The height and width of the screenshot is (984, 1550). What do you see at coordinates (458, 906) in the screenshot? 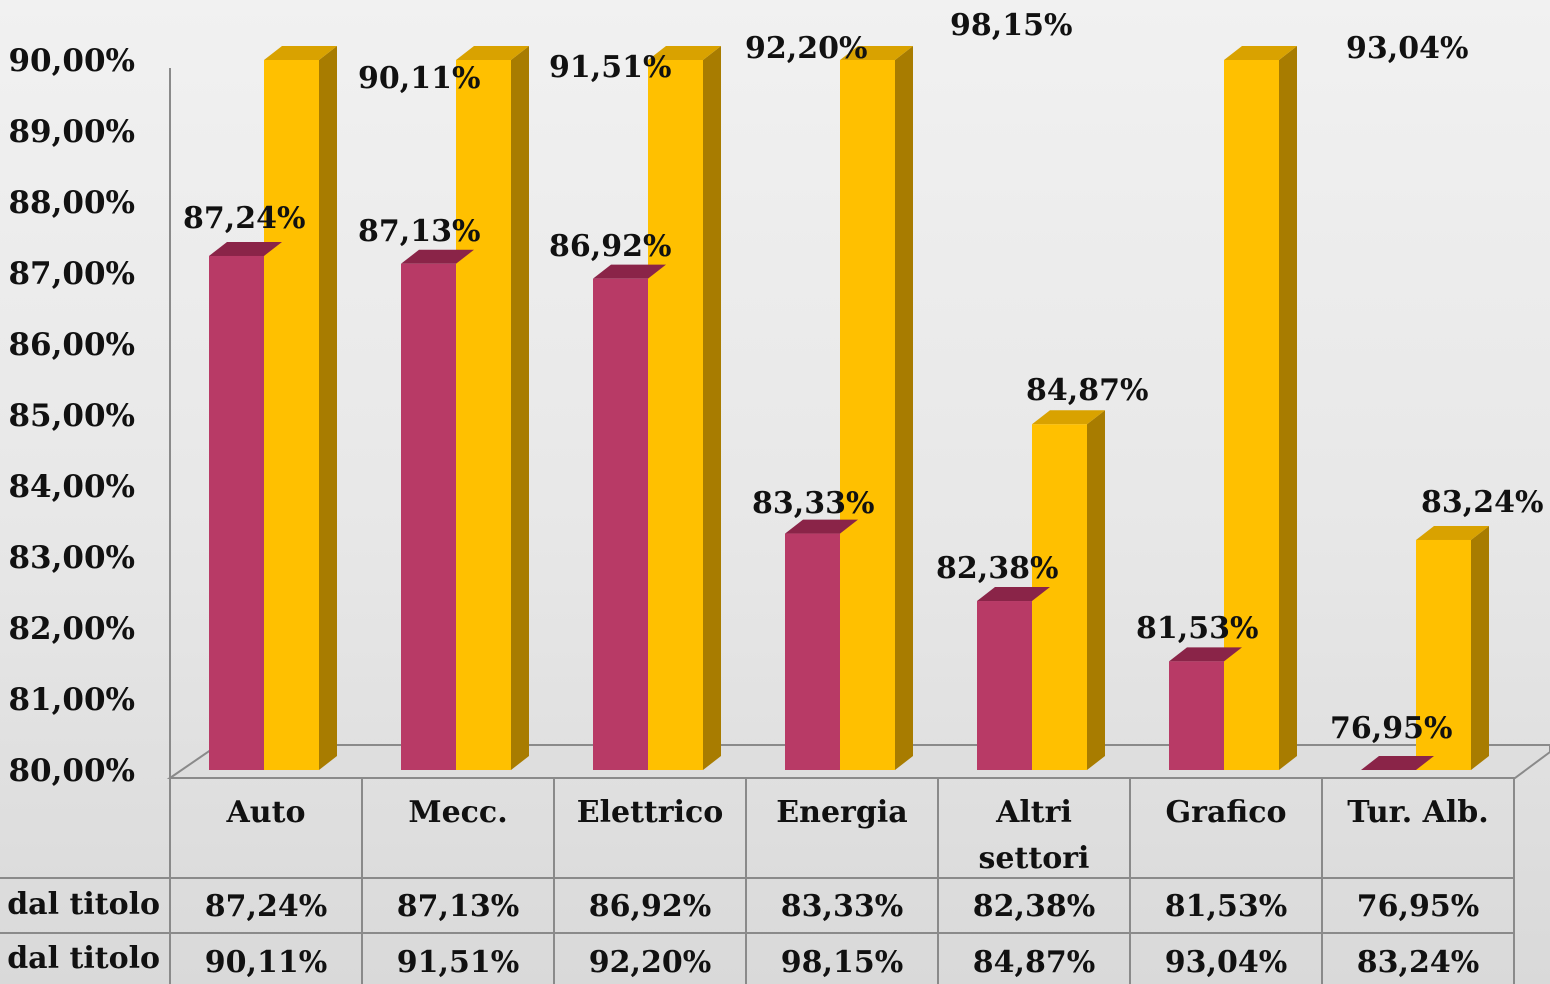
I see `table-cell: 87,13%` at bounding box center [458, 906].